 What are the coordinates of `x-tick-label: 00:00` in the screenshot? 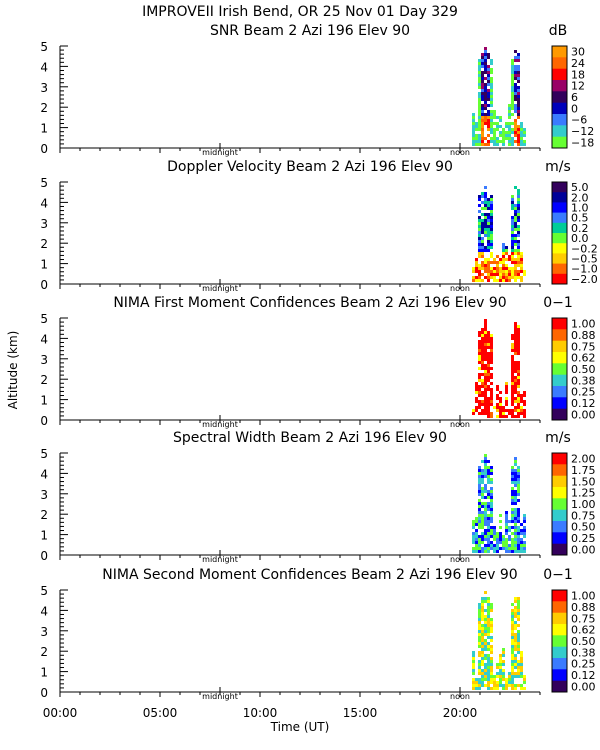 It's located at (60, 713).